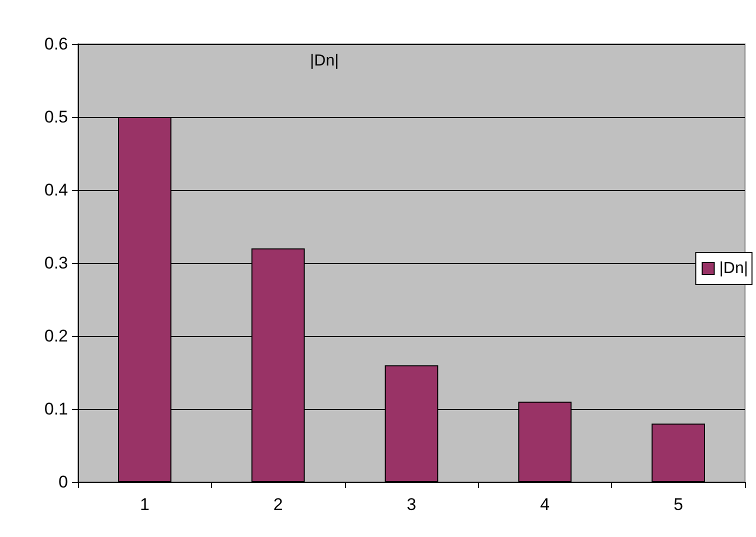 The image size is (756, 537). What do you see at coordinates (545, 504) in the screenshot?
I see `x-tick-label: 4` at bounding box center [545, 504].